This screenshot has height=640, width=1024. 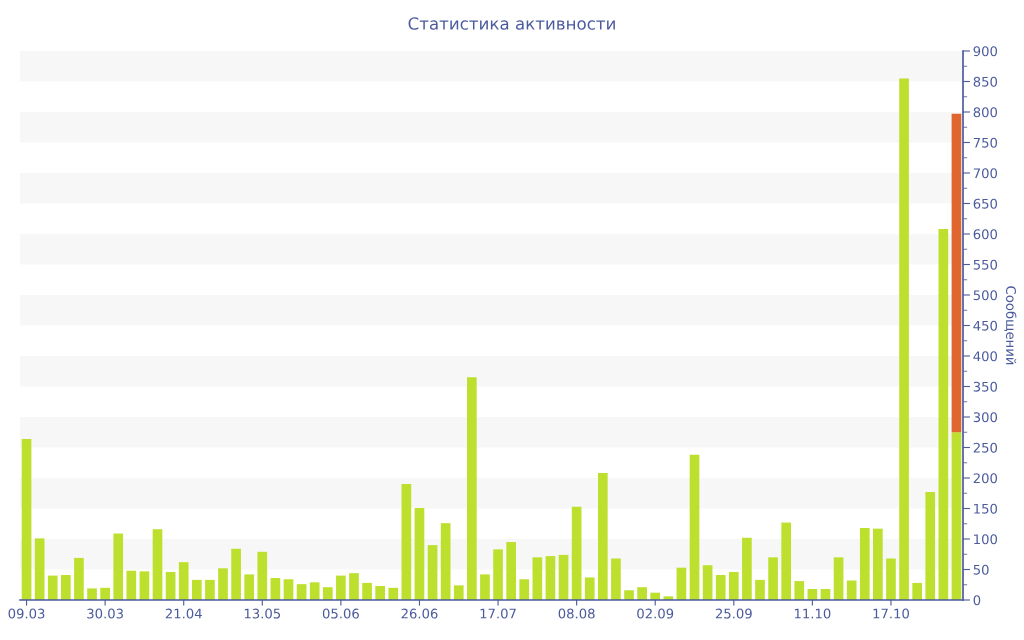 What do you see at coordinates (891, 613) in the screenshot?
I see `x-tick-label: 17.10` at bounding box center [891, 613].